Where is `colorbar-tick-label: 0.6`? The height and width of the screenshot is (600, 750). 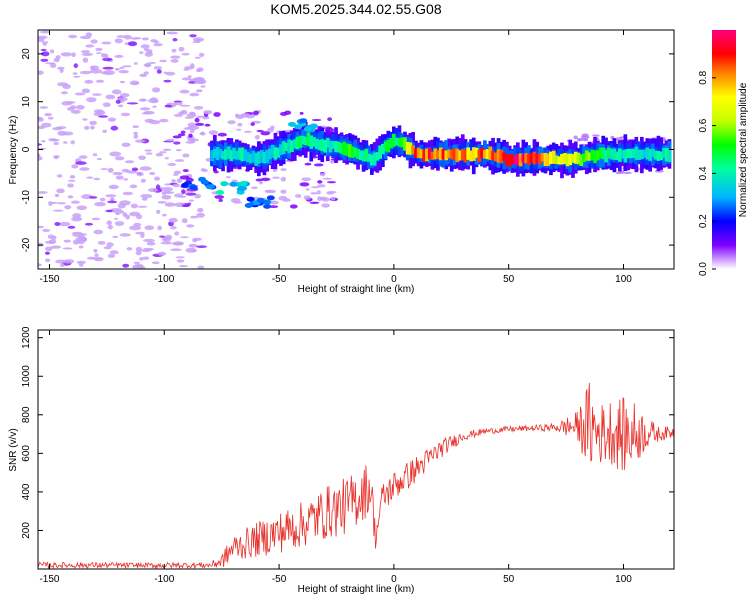
colorbar-tick-label: 0.6 is located at coordinates (703, 125).